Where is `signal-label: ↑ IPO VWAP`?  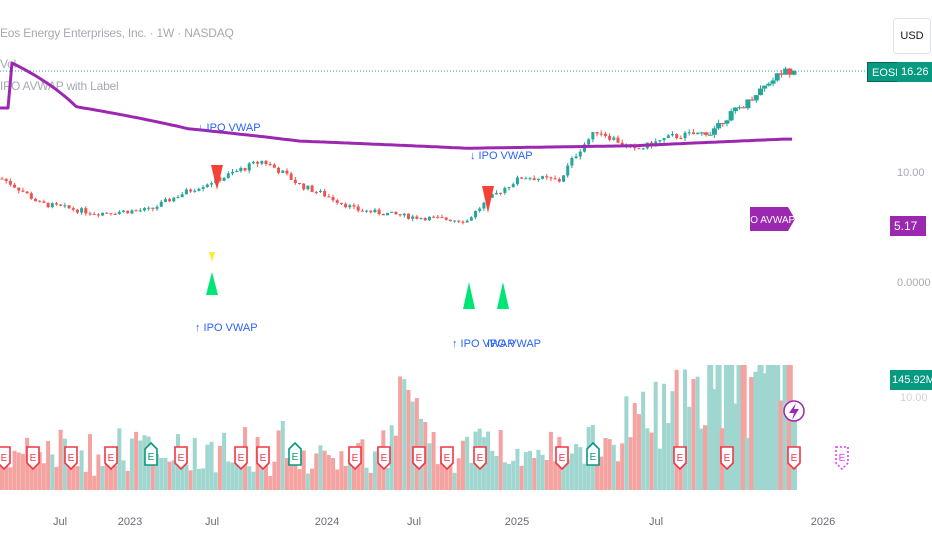 signal-label: ↑ IPO VWAP is located at coordinates (226, 328).